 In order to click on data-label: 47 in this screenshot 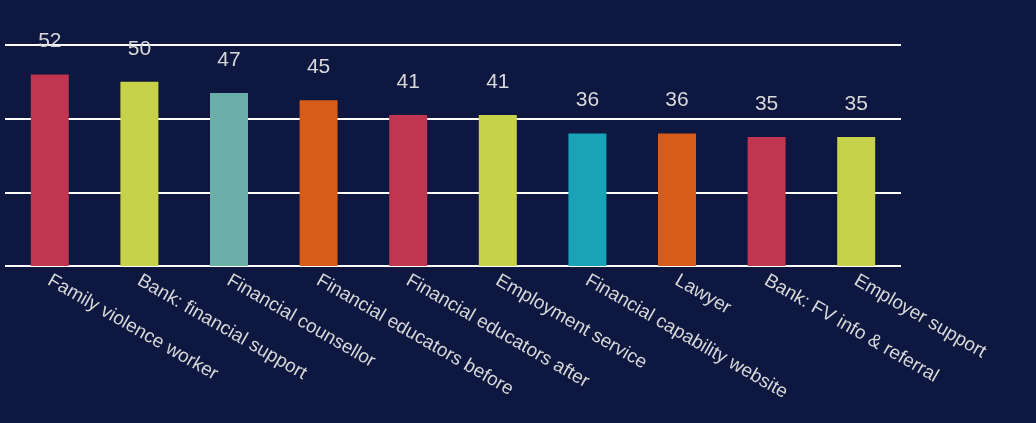, I will do `click(229, 58)`.